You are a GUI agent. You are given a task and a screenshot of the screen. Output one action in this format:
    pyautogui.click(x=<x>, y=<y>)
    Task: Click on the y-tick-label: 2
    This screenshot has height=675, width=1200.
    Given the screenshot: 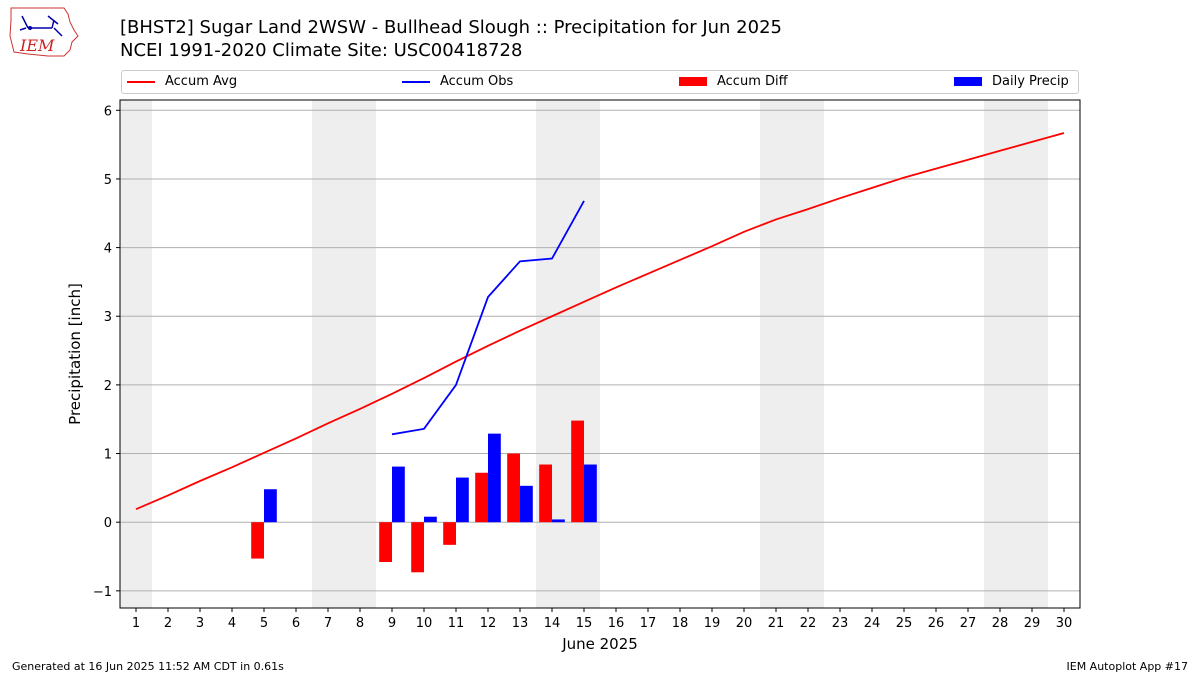 What is the action you would take?
    pyautogui.click(x=108, y=386)
    